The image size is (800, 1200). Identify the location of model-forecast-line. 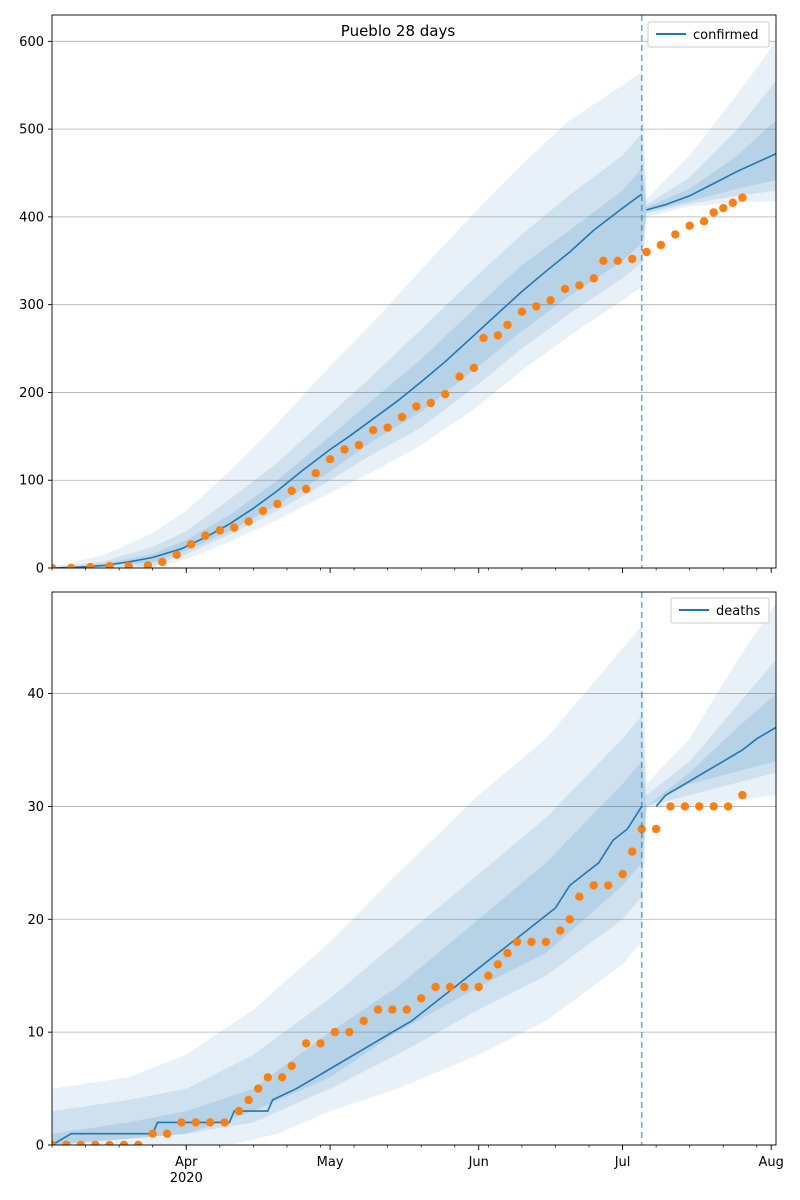
(711, 181).